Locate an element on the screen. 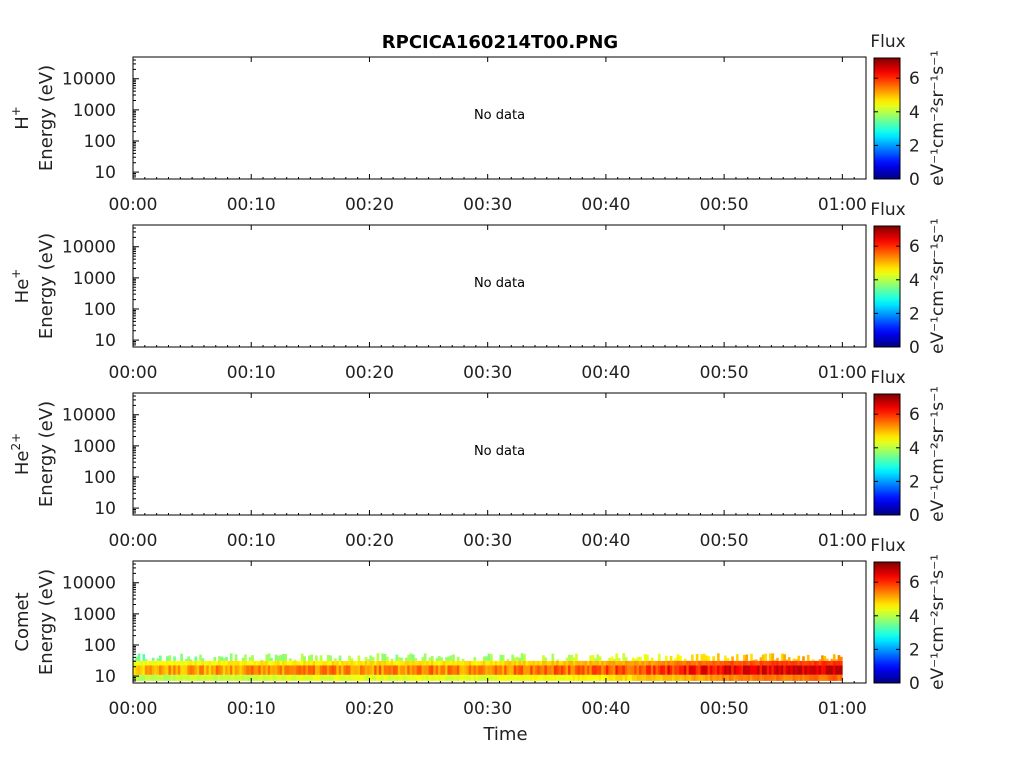 The width and height of the screenshot is (1024, 768). species-label: Comet is located at coordinates (22, 621).